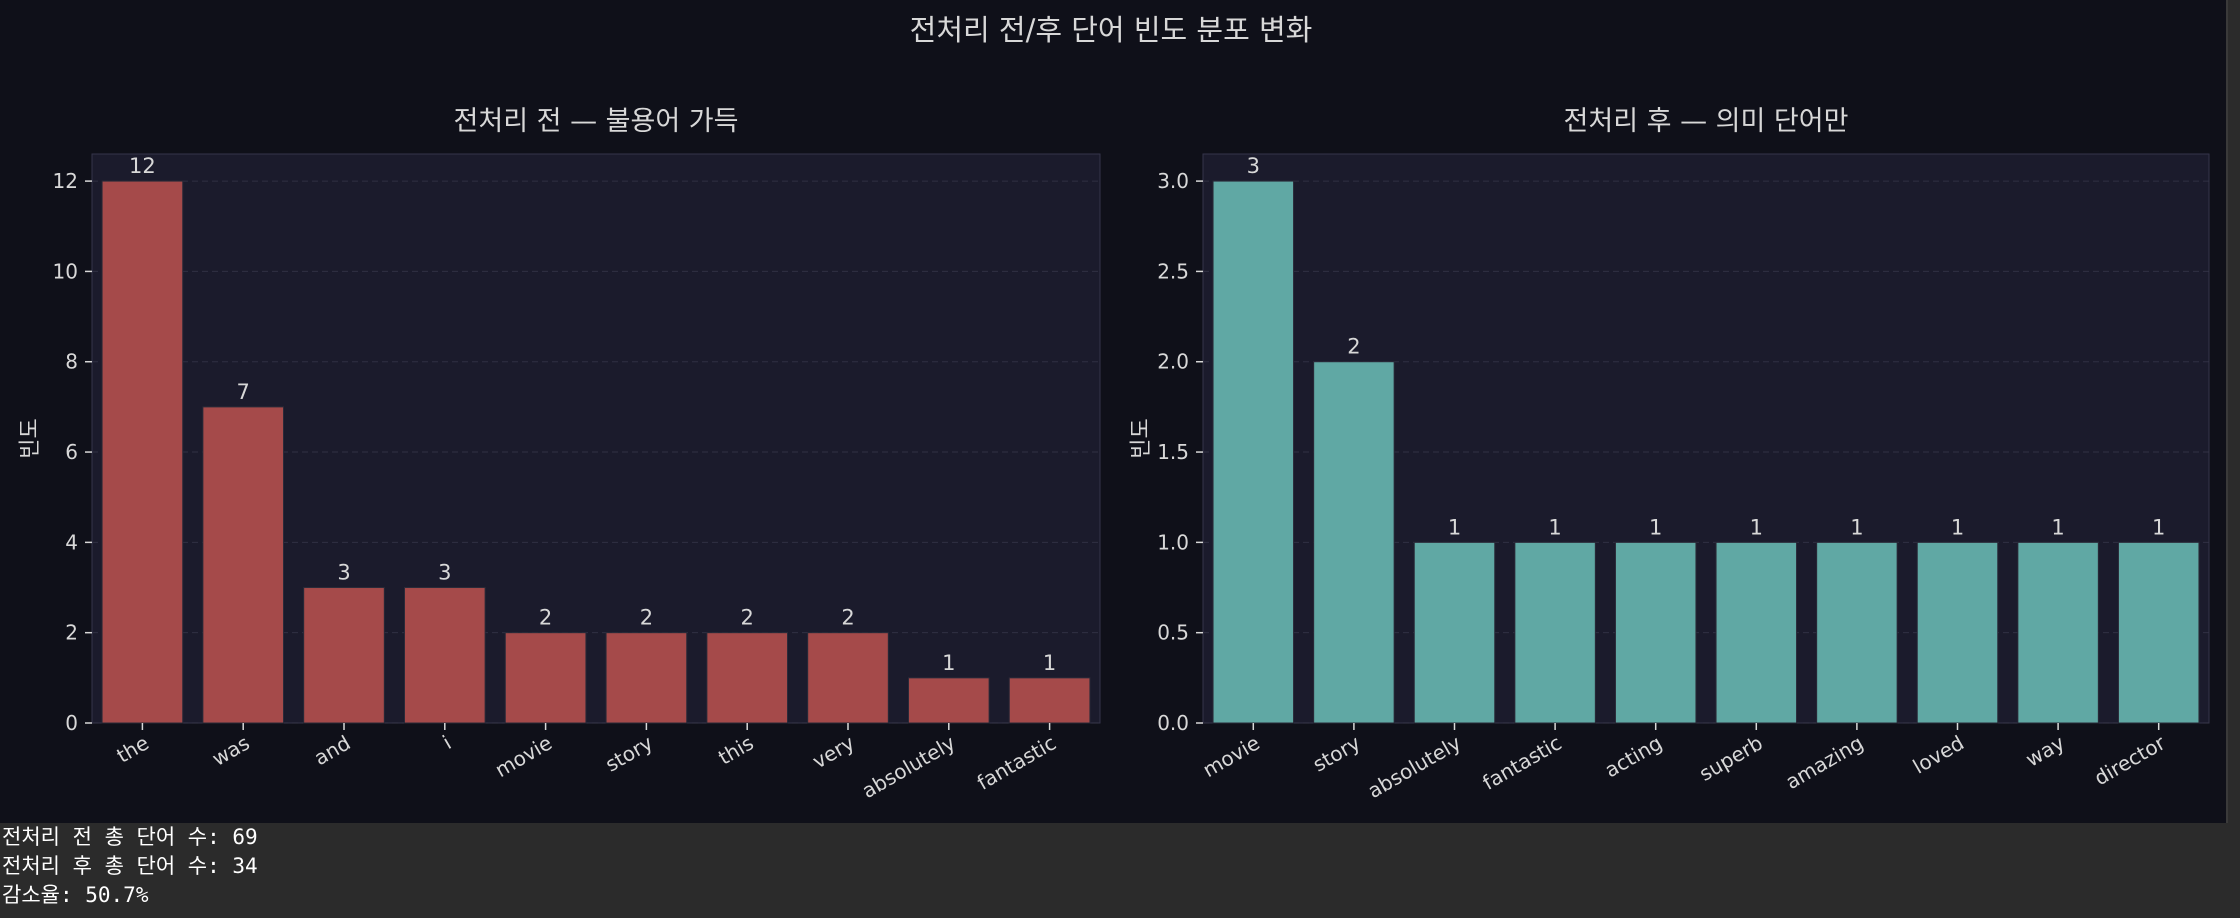  I want to click on panel2-bar-absolutely, so click(1454, 632).